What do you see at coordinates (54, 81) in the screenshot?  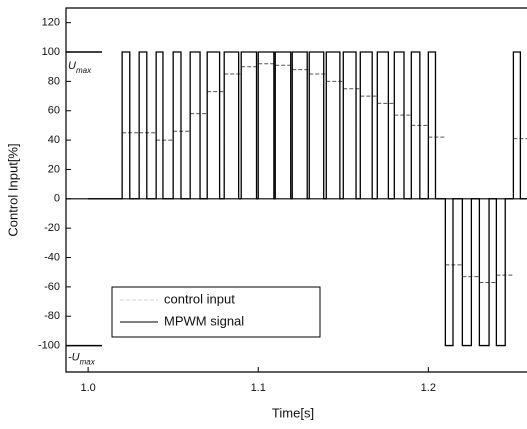 I see `y-tick-label: 80` at bounding box center [54, 81].